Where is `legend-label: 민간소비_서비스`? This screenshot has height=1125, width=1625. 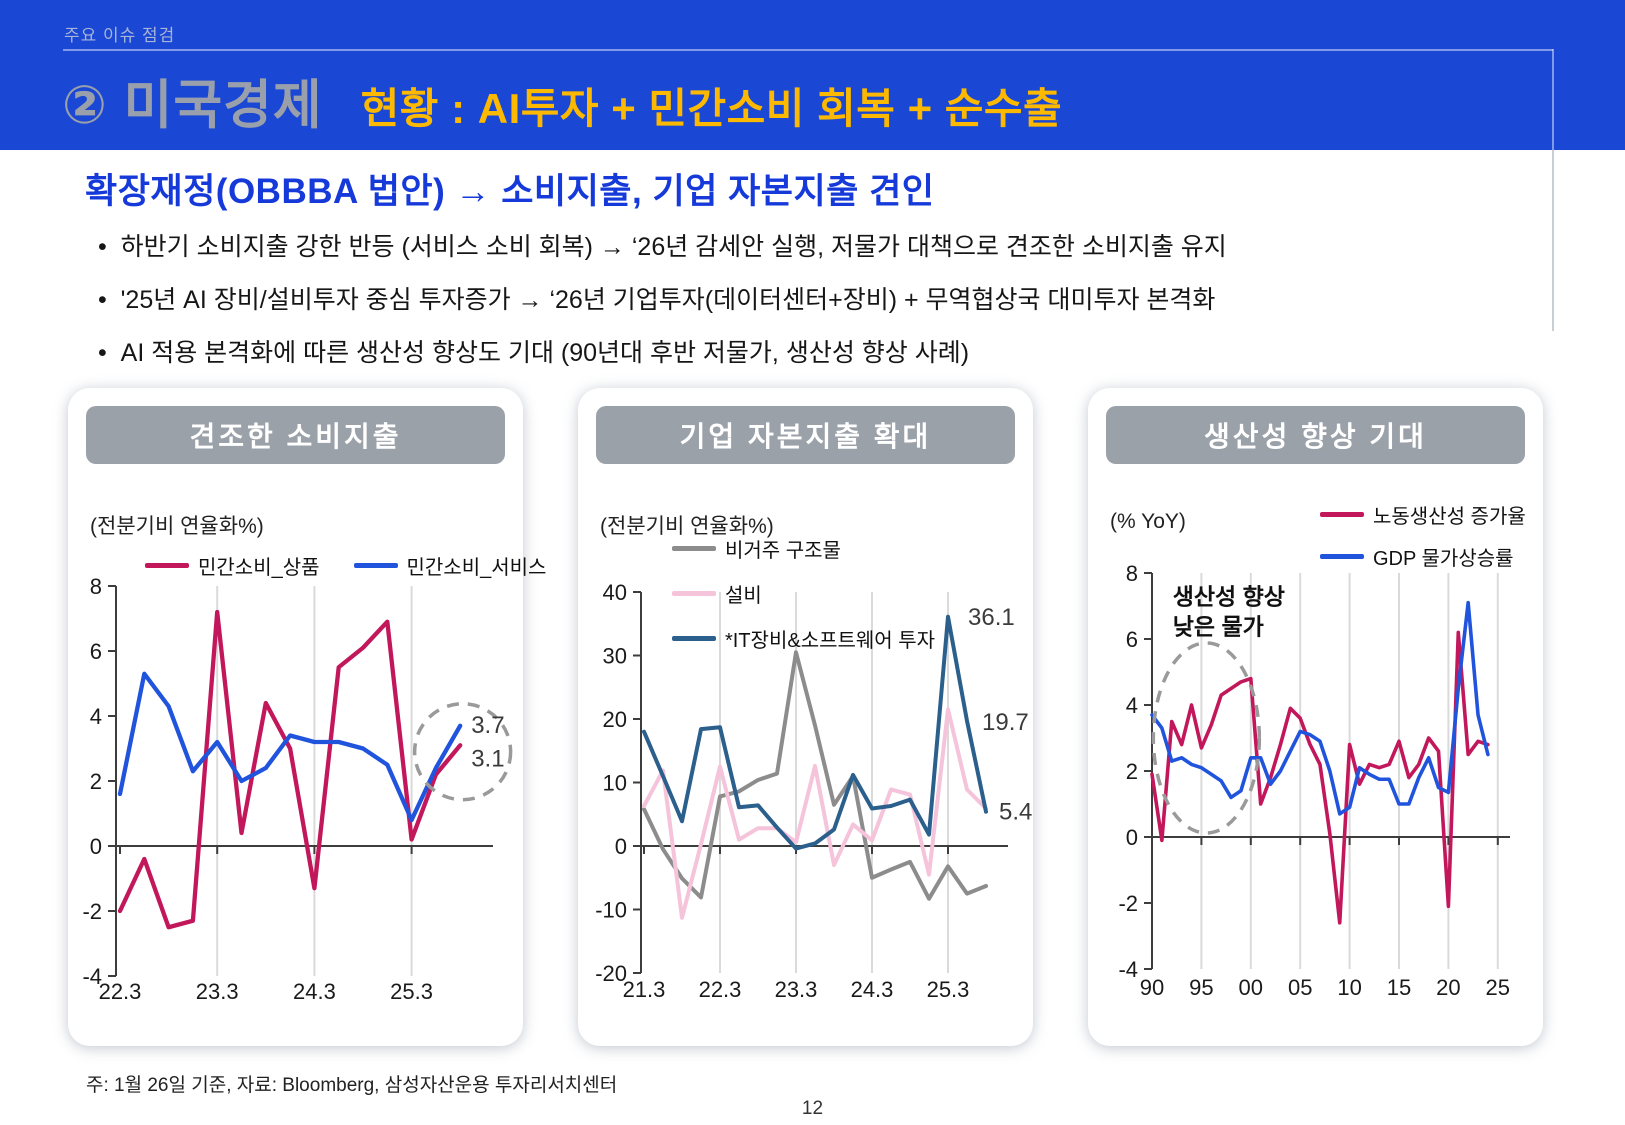 legend-label: 민간소비_서비스 is located at coordinates (476, 568).